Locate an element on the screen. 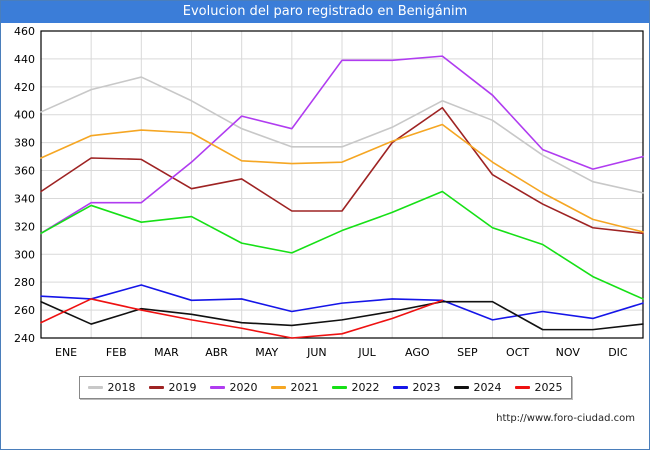 The image size is (650, 450). x-axis-label-ENE: ENE is located at coordinates (66, 352).